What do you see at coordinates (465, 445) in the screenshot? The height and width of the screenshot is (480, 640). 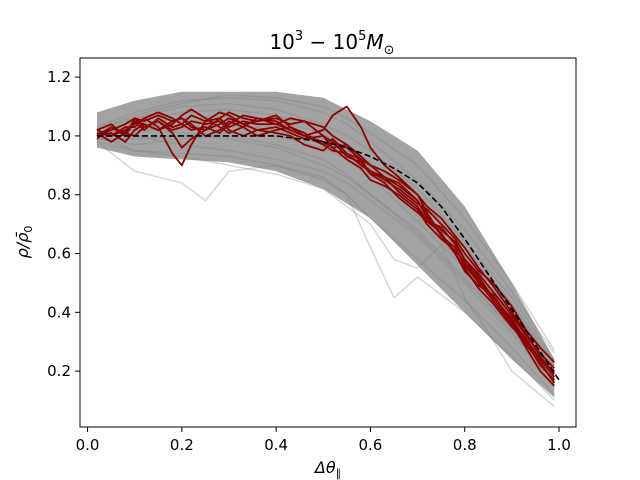 I see `x-tick-label: 0.8` at bounding box center [465, 445].